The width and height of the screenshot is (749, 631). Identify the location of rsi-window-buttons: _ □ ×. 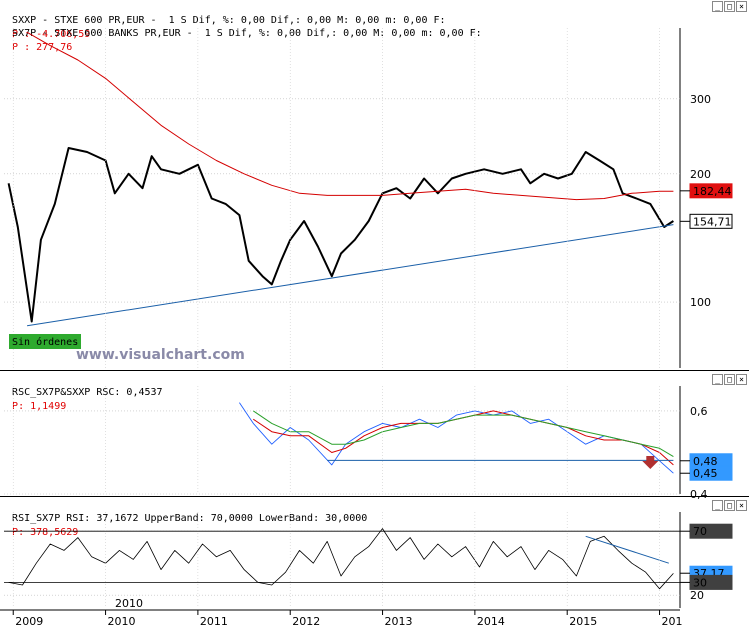
(729, 505).